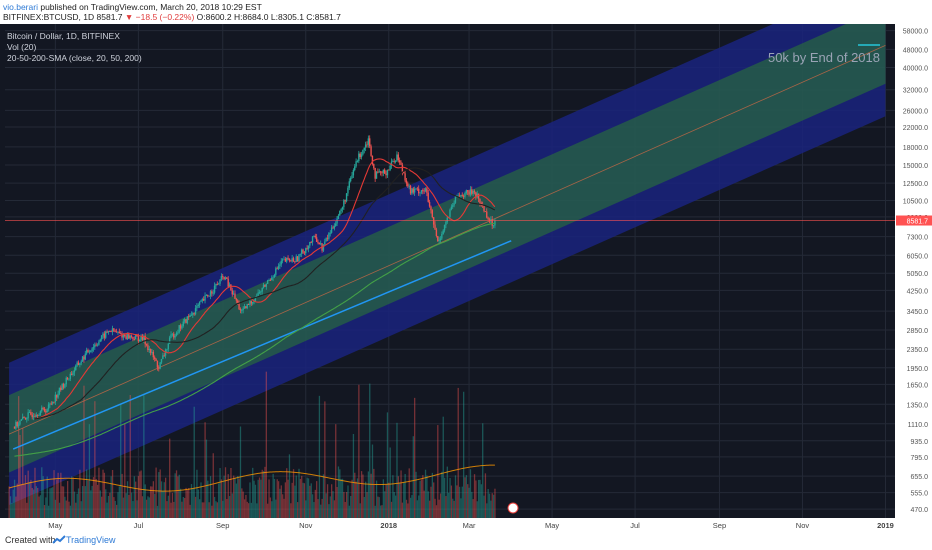 Image resolution: width=932 pixels, height=550 pixels. Describe the element at coordinates (20, 7) in the screenshot. I see `author-link: vio.berari` at that location.